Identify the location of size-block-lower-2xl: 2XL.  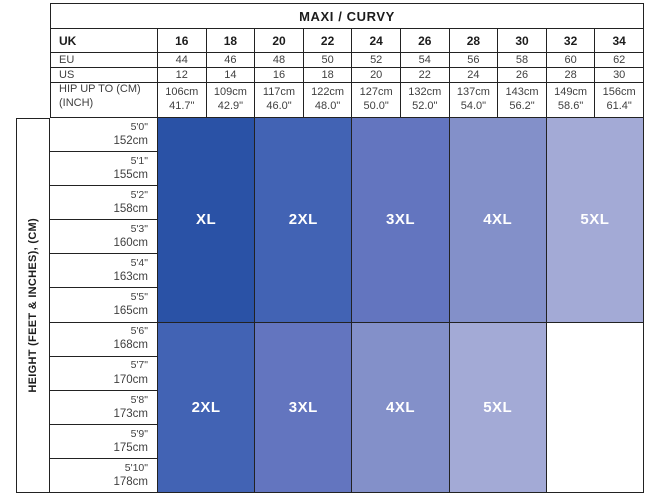
(207, 407).